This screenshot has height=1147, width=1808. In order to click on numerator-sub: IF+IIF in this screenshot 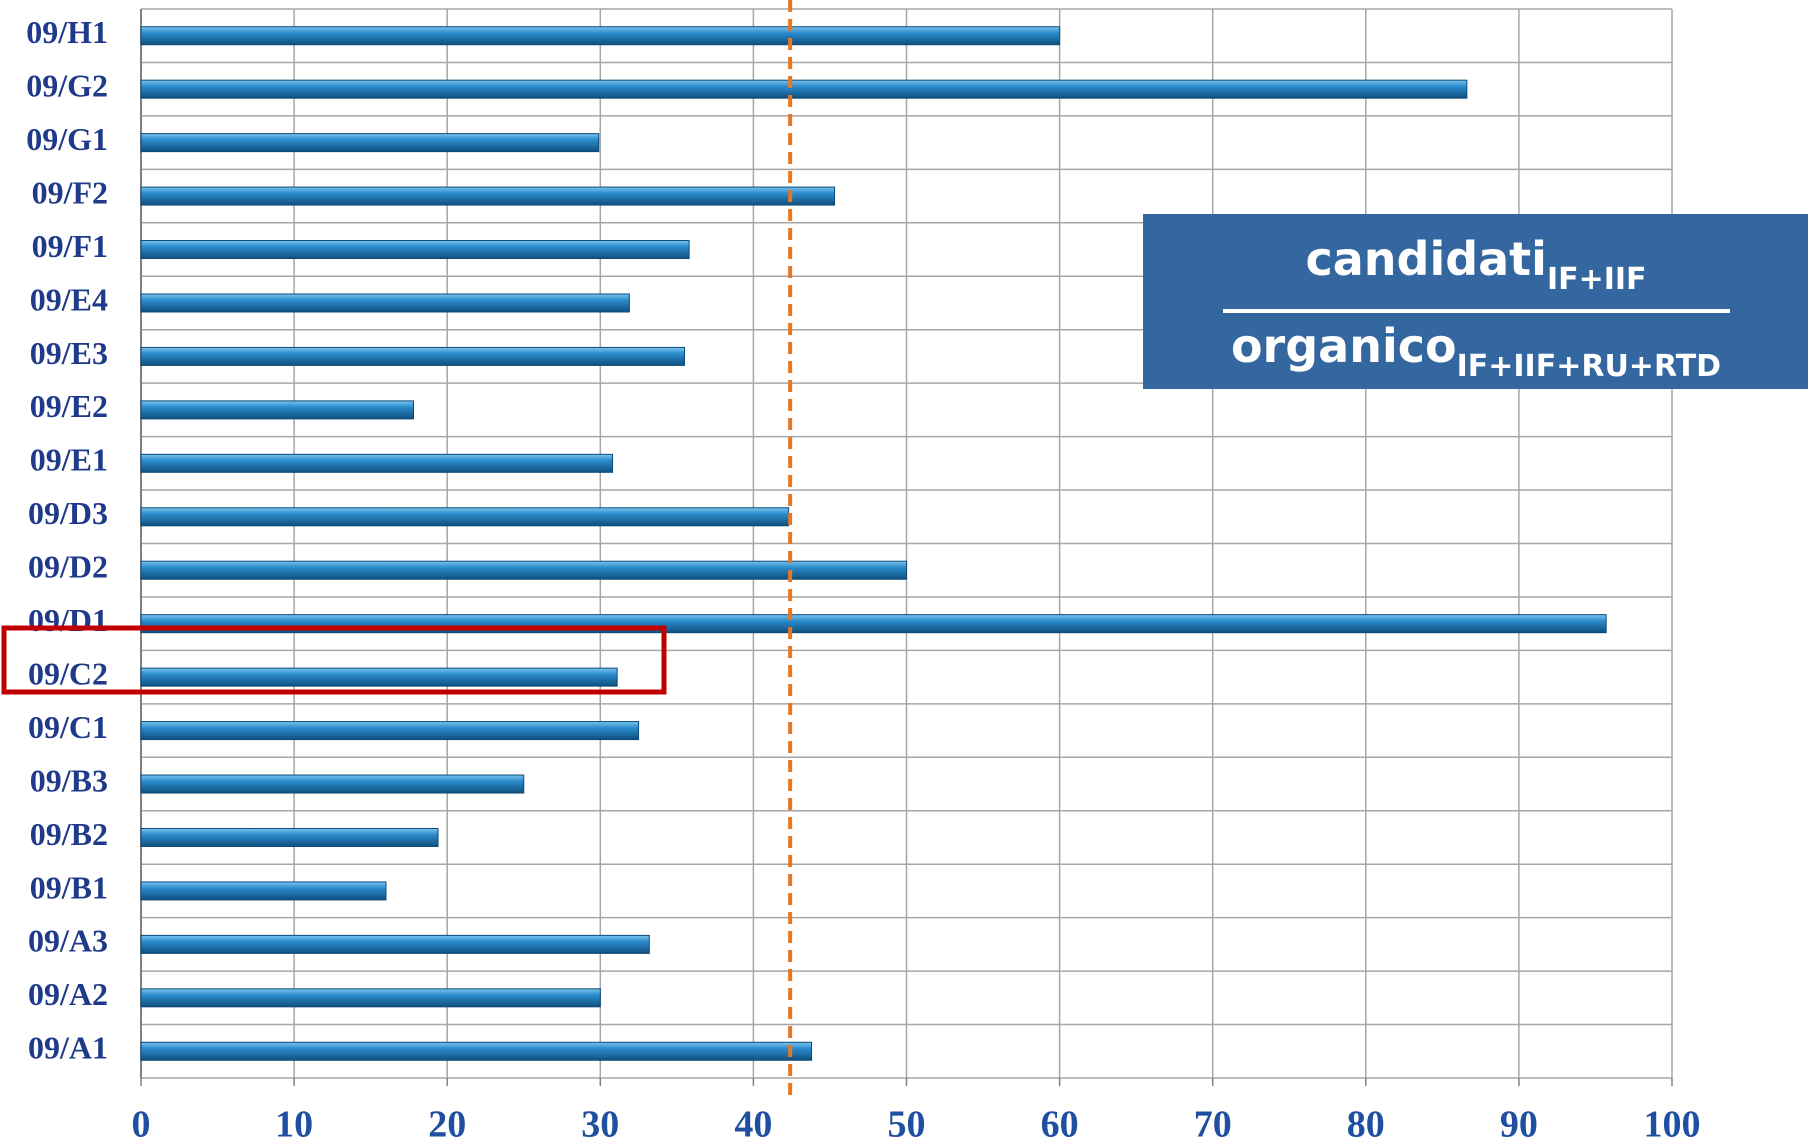, I will do `click(1597, 279)`.